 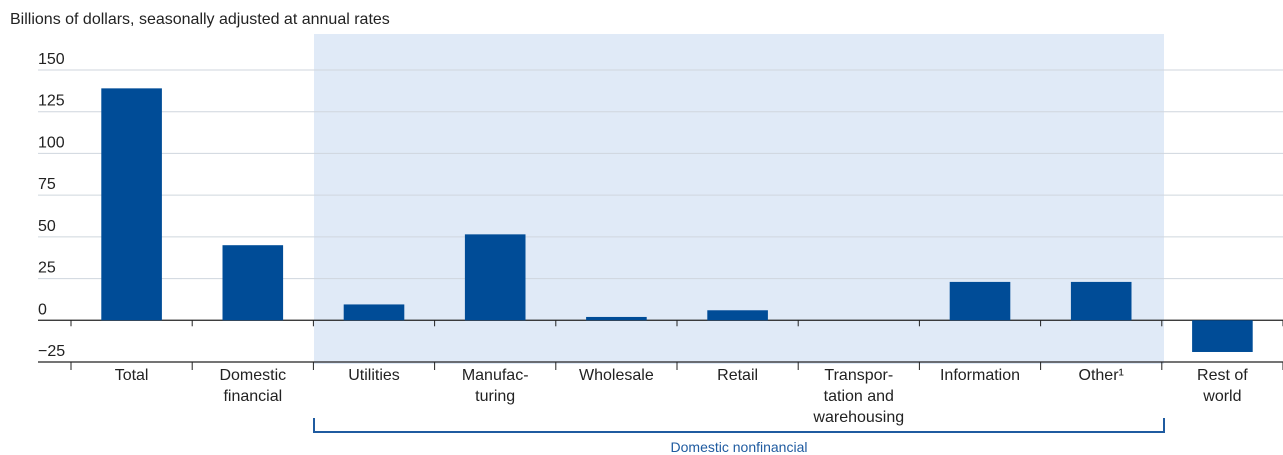 I want to click on x-tick-label: Transpor- tation and warehousing, so click(x=859, y=396).